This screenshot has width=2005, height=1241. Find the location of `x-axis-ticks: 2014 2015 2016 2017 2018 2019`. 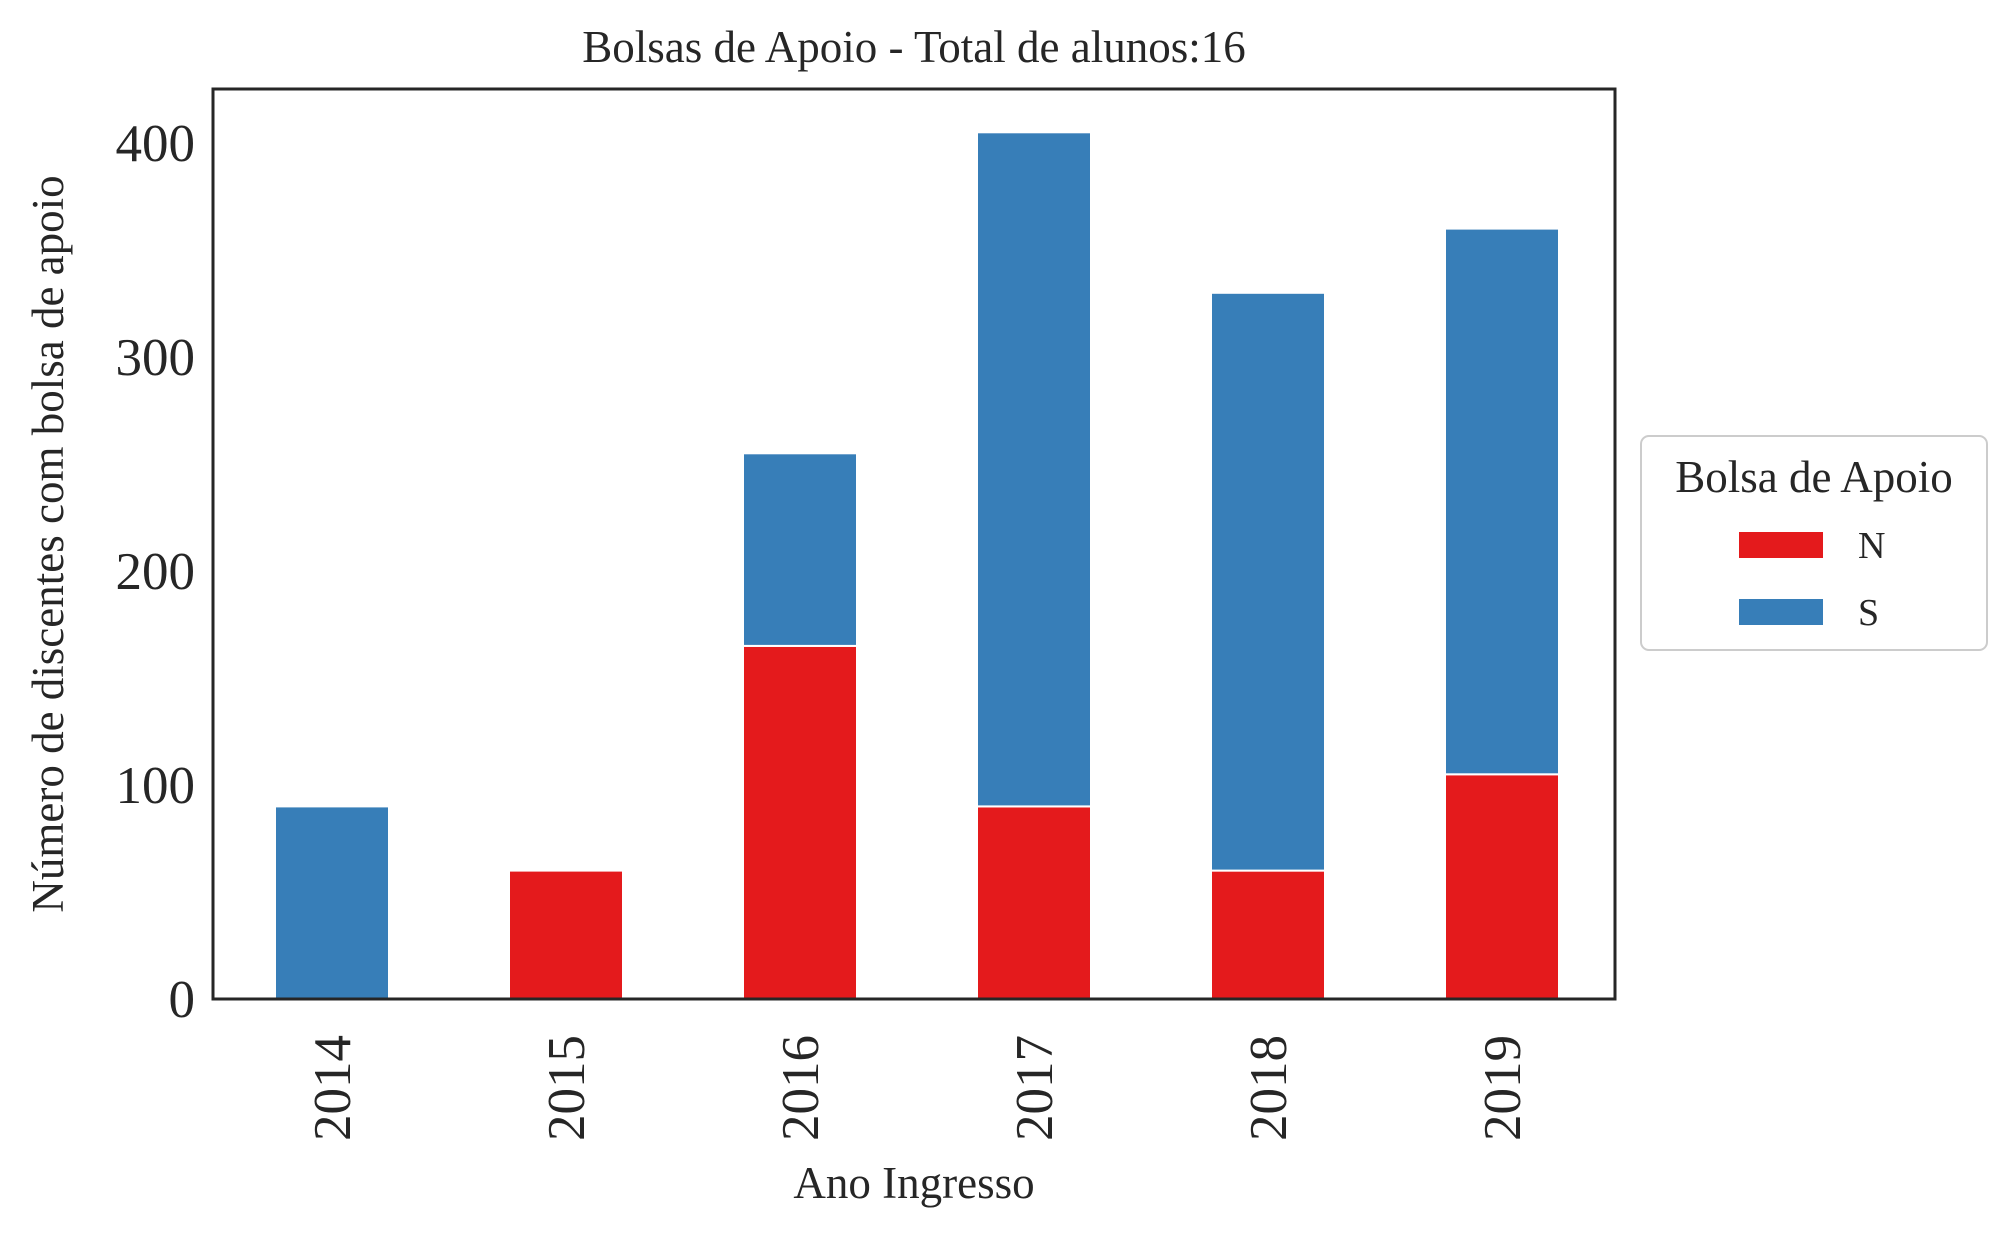

x-axis-ticks: 2014 2015 2016 2017 2018 2019 is located at coordinates (918, 1088).